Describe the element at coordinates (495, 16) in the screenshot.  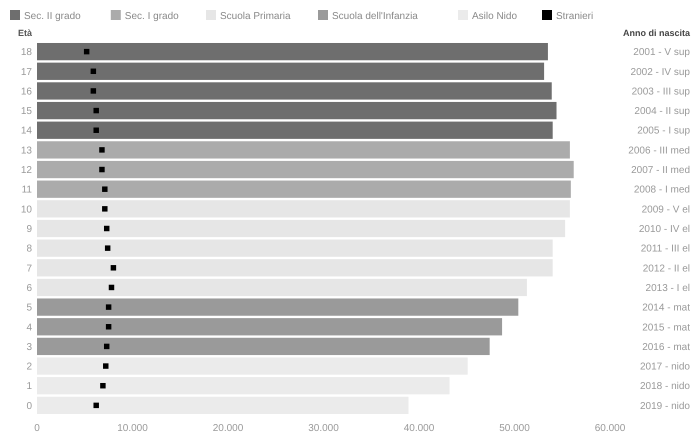
I see `legend-label: Asilo Nido` at that location.